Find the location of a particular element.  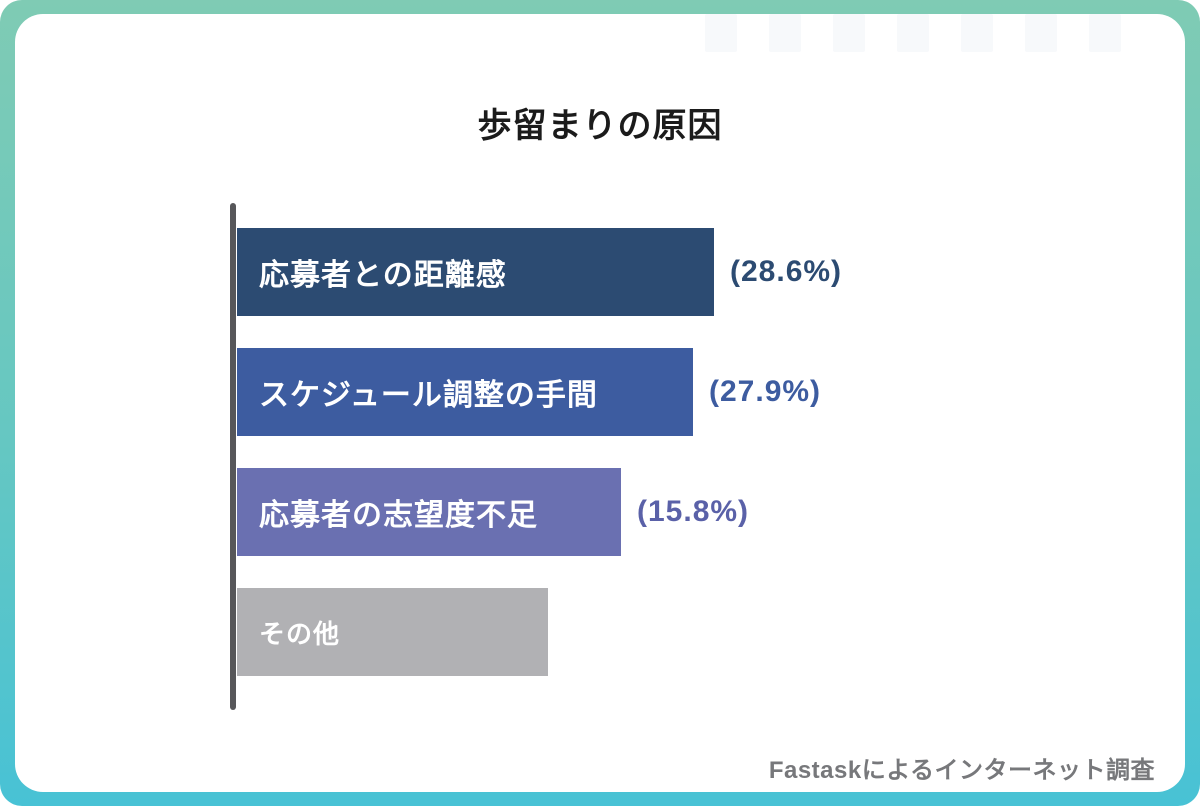

bar-value-label: (28.6%) is located at coordinates (786, 271).